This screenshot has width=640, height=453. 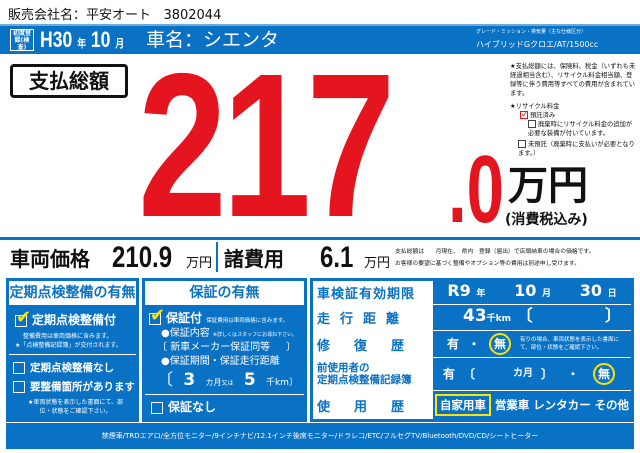 I want to click on vehicle-price-label: 車両価格, so click(x=50, y=259).